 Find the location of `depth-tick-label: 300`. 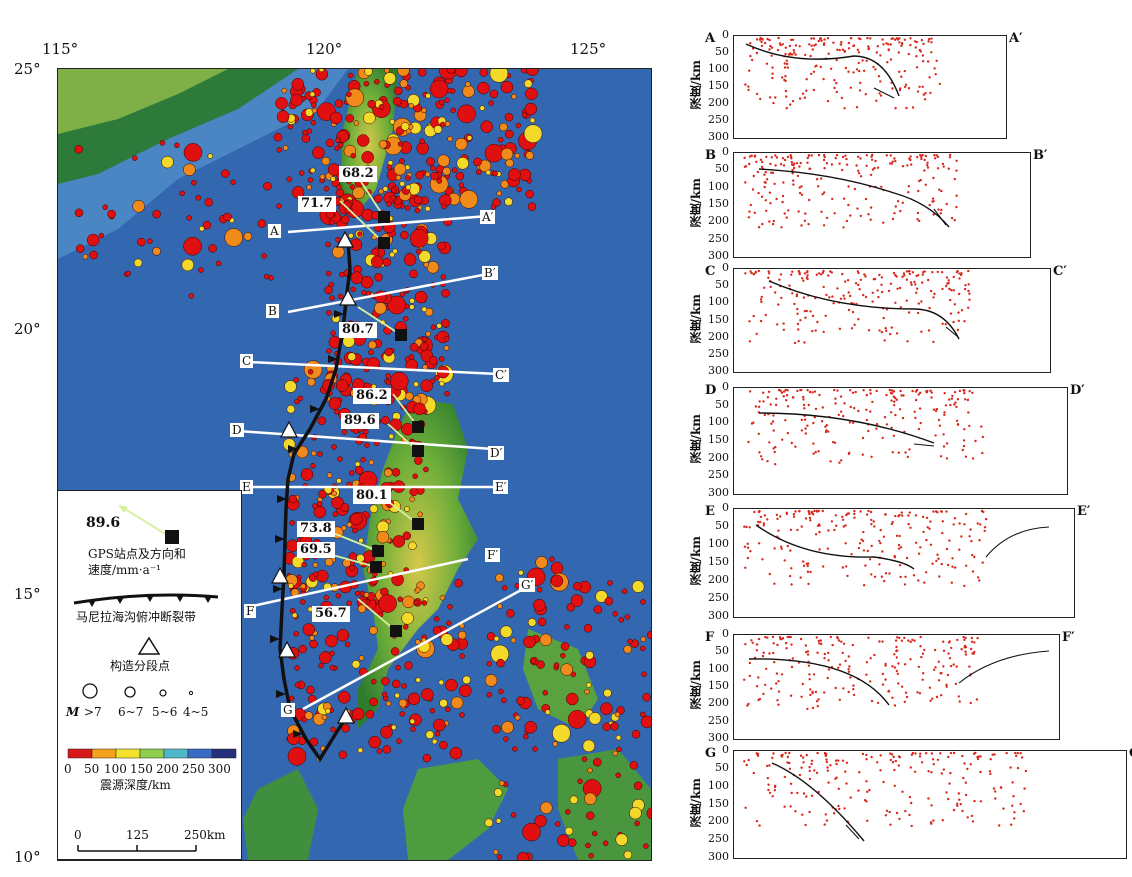

depth-tick-label: 300 is located at coordinates (718, 136).